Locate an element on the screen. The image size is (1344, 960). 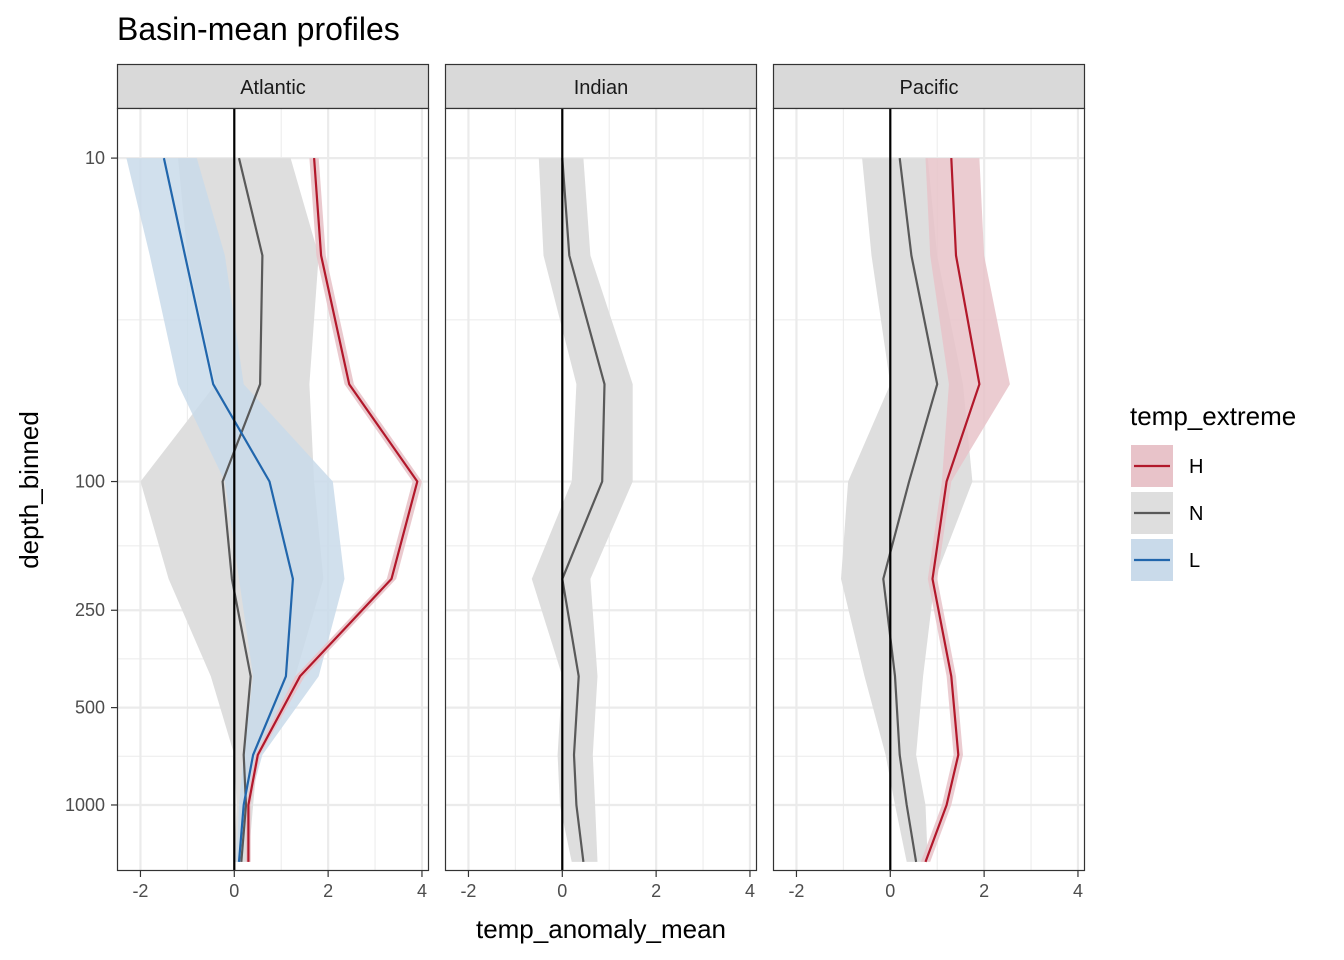
y-tick-label: 250 is located at coordinates (90, 610).